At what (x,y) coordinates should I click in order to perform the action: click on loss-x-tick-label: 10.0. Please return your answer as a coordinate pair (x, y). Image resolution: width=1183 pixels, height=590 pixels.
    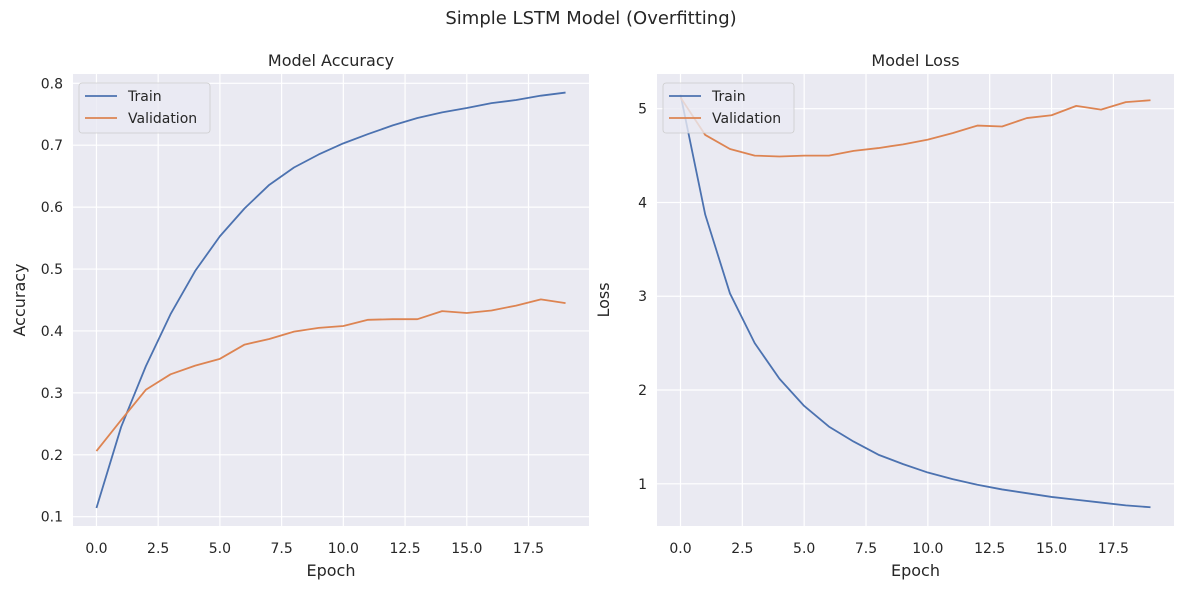
    Looking at the image, I should click on (927, 549).